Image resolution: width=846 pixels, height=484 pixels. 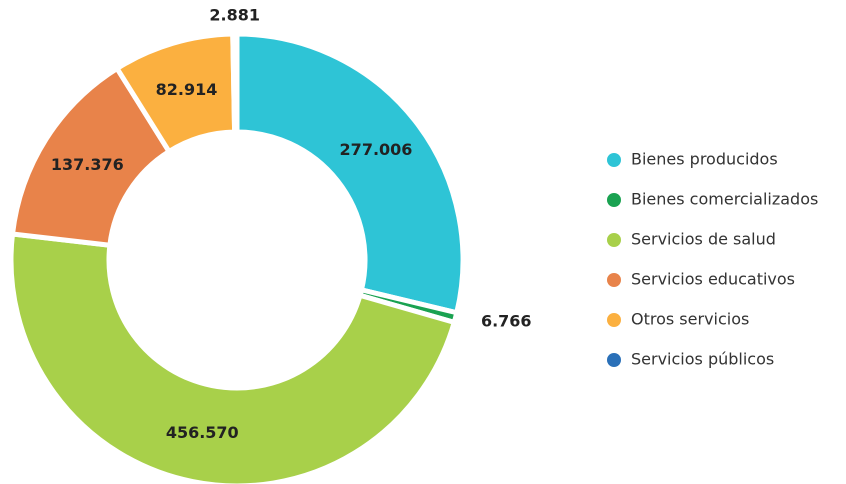 I want to click on donut-slice, so click(x=235, y=83).